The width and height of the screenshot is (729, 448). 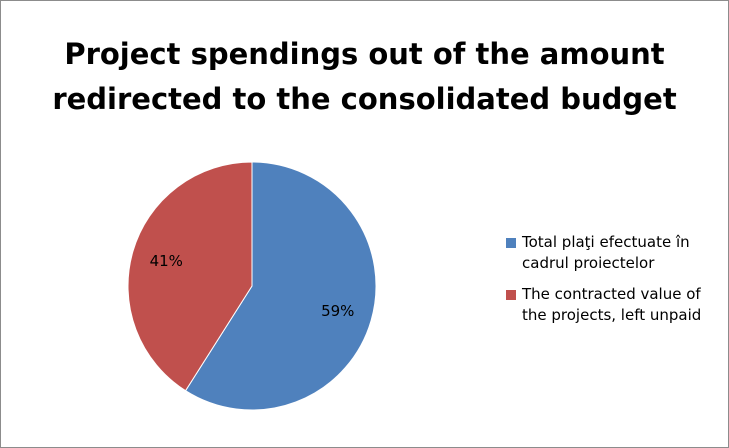 I want to click on pie-data-label-unpaid: 41%, so click(x=166, y=261).